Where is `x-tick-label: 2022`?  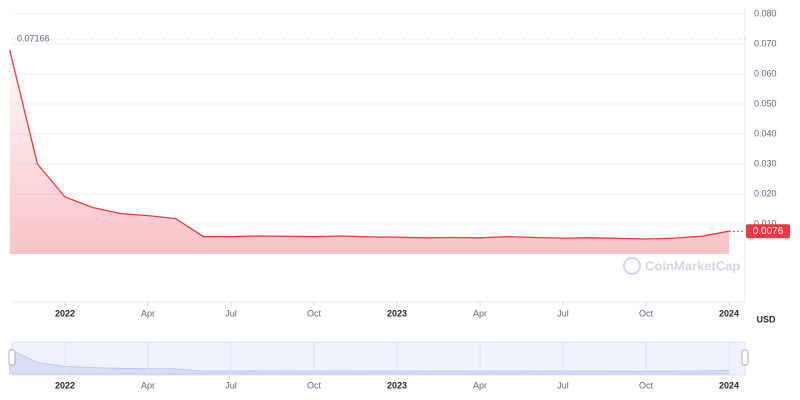 x-tick-label: 2022 is located at coordinates (65, 313).